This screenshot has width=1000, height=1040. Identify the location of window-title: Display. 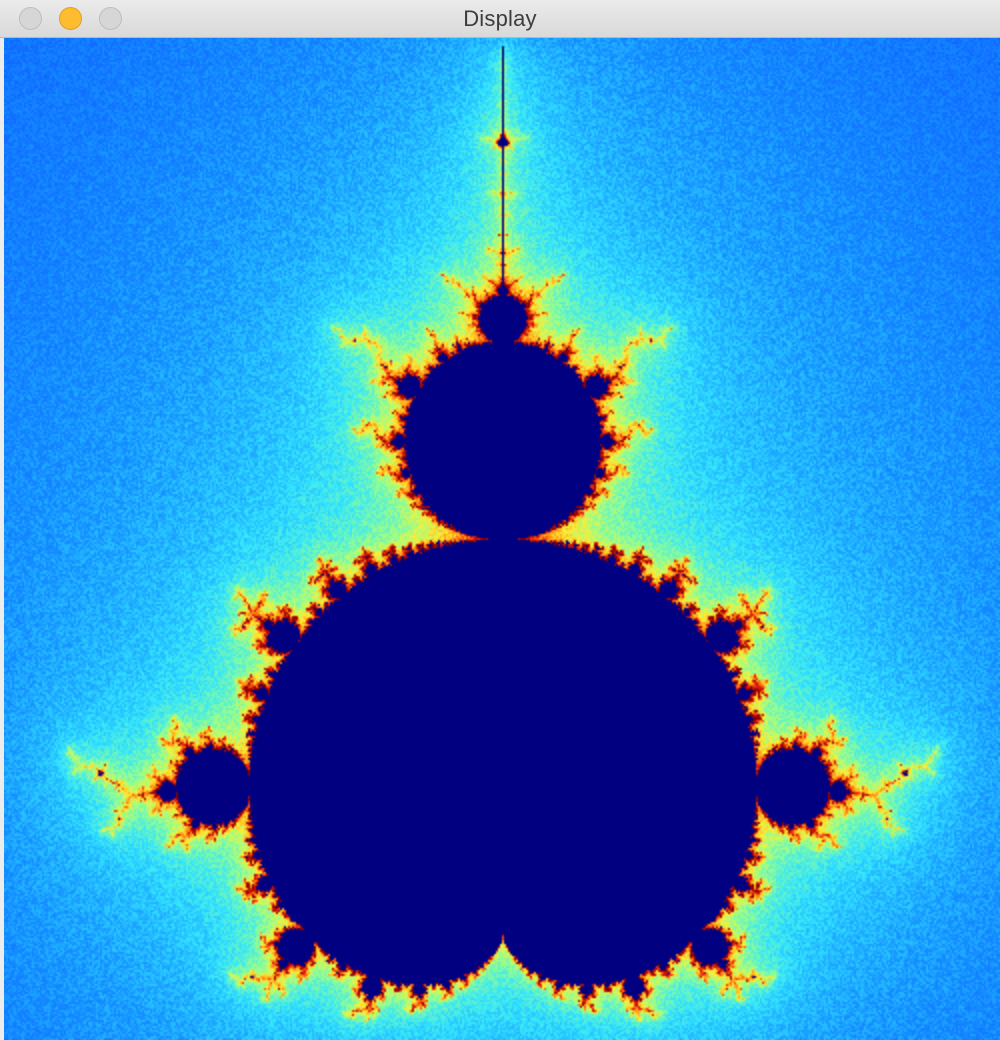
(500, 18).